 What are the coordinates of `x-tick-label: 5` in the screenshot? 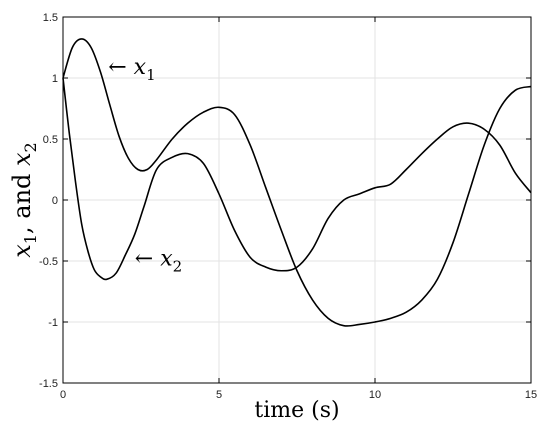 It's located at (219, 395).